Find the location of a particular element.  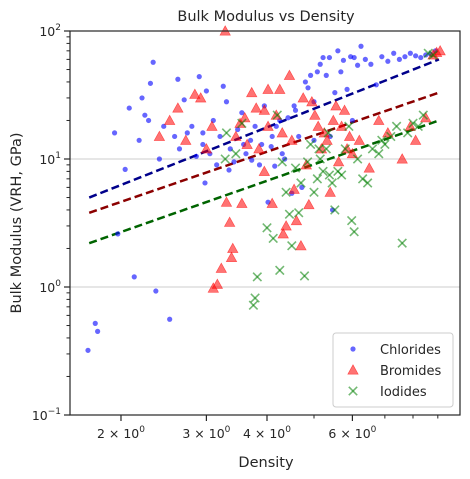

legend-marker-bromides is located at coordinates (353, 369).